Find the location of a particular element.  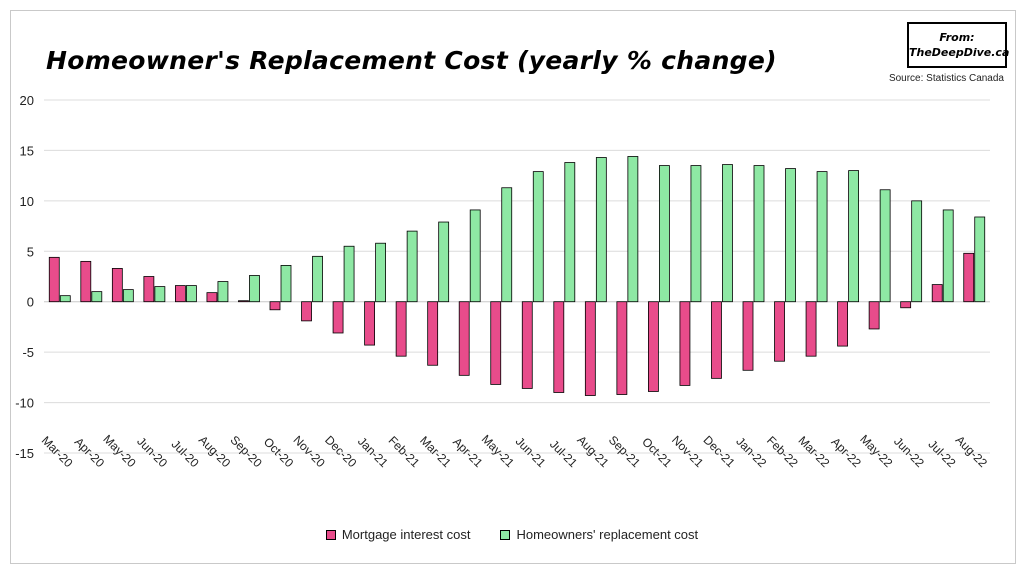

legend-label-replacement: Homeowners' replacement cost is located at coordinates (607, 534).